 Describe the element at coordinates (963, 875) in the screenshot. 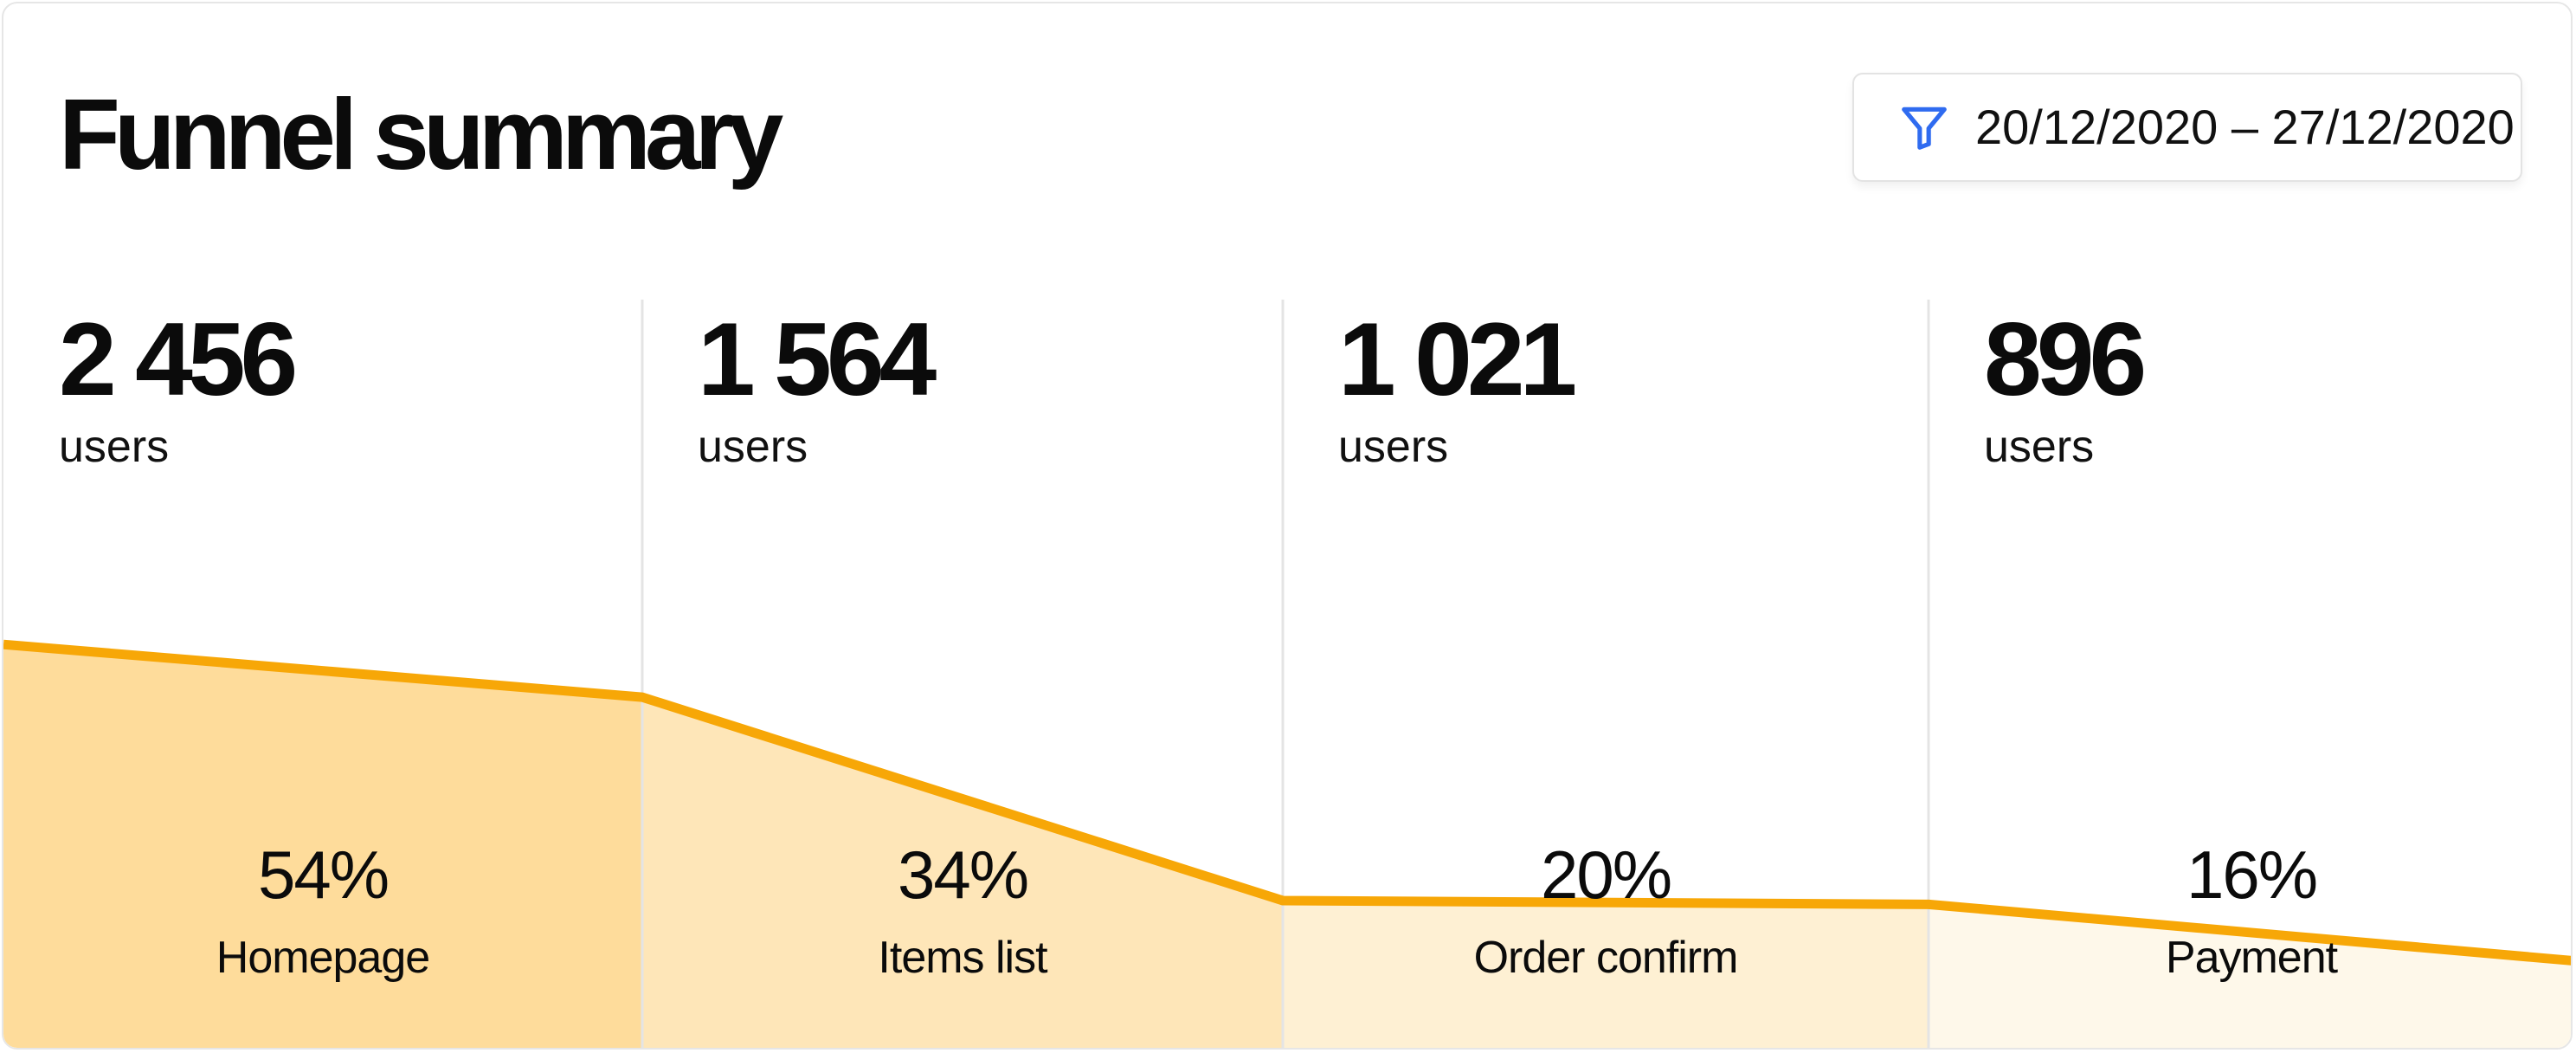

I see `stage-percent: 34%` at that location.